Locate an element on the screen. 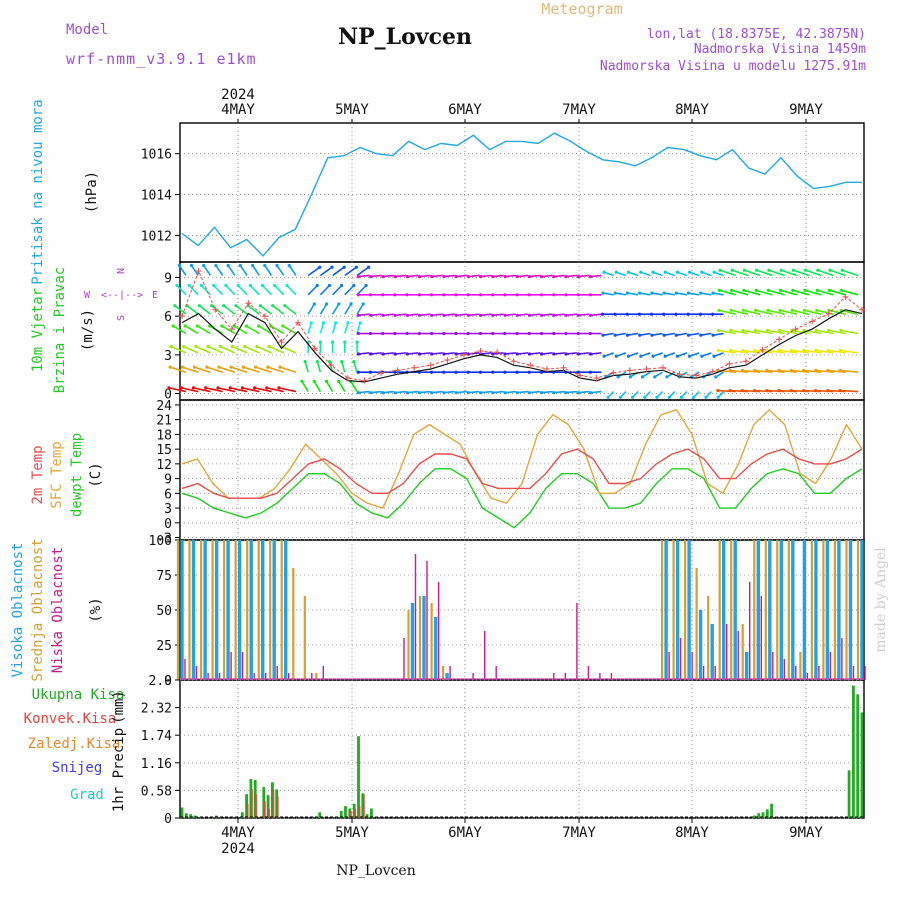  wind-gust-markers is located at coordinates (522, 326).